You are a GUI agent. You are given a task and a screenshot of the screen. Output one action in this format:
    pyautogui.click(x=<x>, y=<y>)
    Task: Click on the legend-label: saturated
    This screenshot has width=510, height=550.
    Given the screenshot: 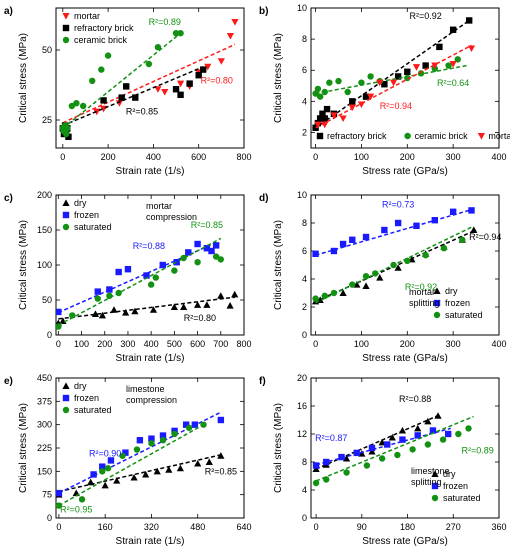 What is the action you would take?
    pyautogui.click(x=93, y=227)
    